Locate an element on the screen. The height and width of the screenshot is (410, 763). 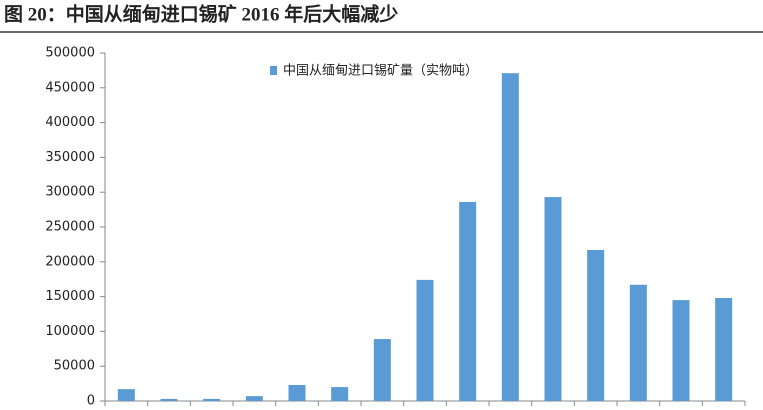
chart-title: 图 20：中国从缅甸进口锡矿 2016 年后大幅减少 is located at coordinates (201, 13).